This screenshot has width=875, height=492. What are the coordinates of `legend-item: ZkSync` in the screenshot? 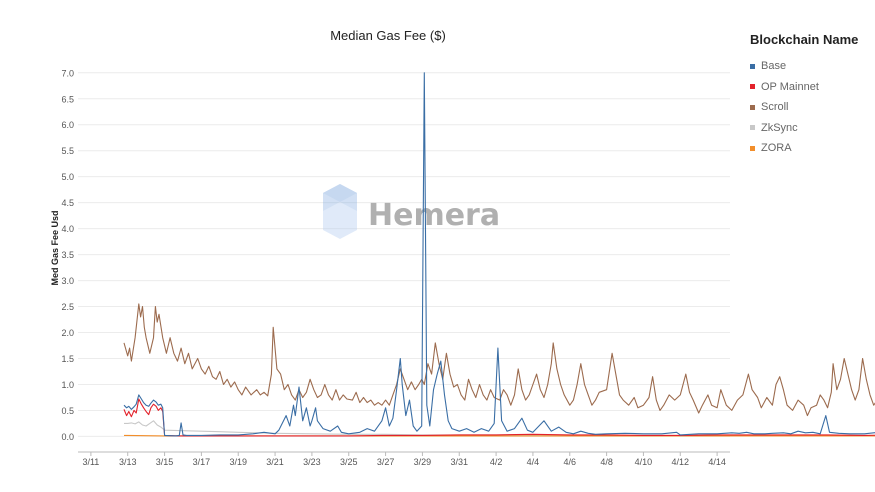 It's located at (810, 128).